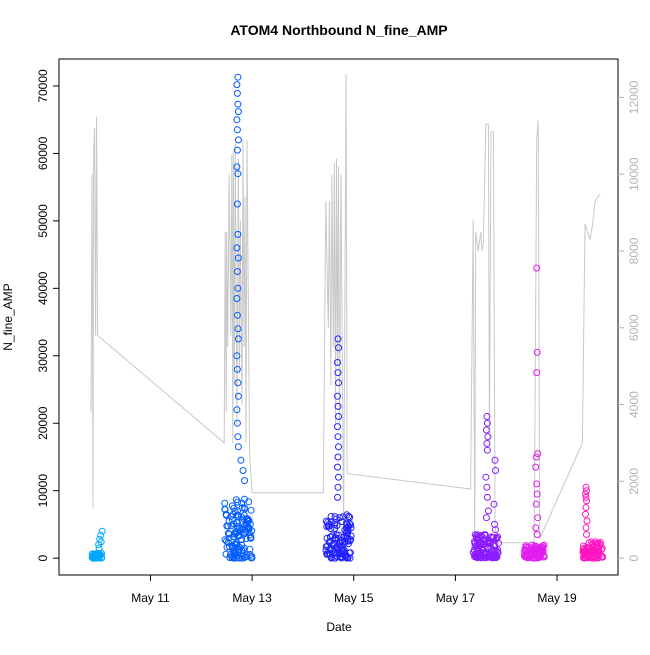 Image resolution: width=650 pixels, height=655 pixels. Describe the element at coordinates (456, 598) in the screenshot. I see `x-tick-label: May 17` at that location.